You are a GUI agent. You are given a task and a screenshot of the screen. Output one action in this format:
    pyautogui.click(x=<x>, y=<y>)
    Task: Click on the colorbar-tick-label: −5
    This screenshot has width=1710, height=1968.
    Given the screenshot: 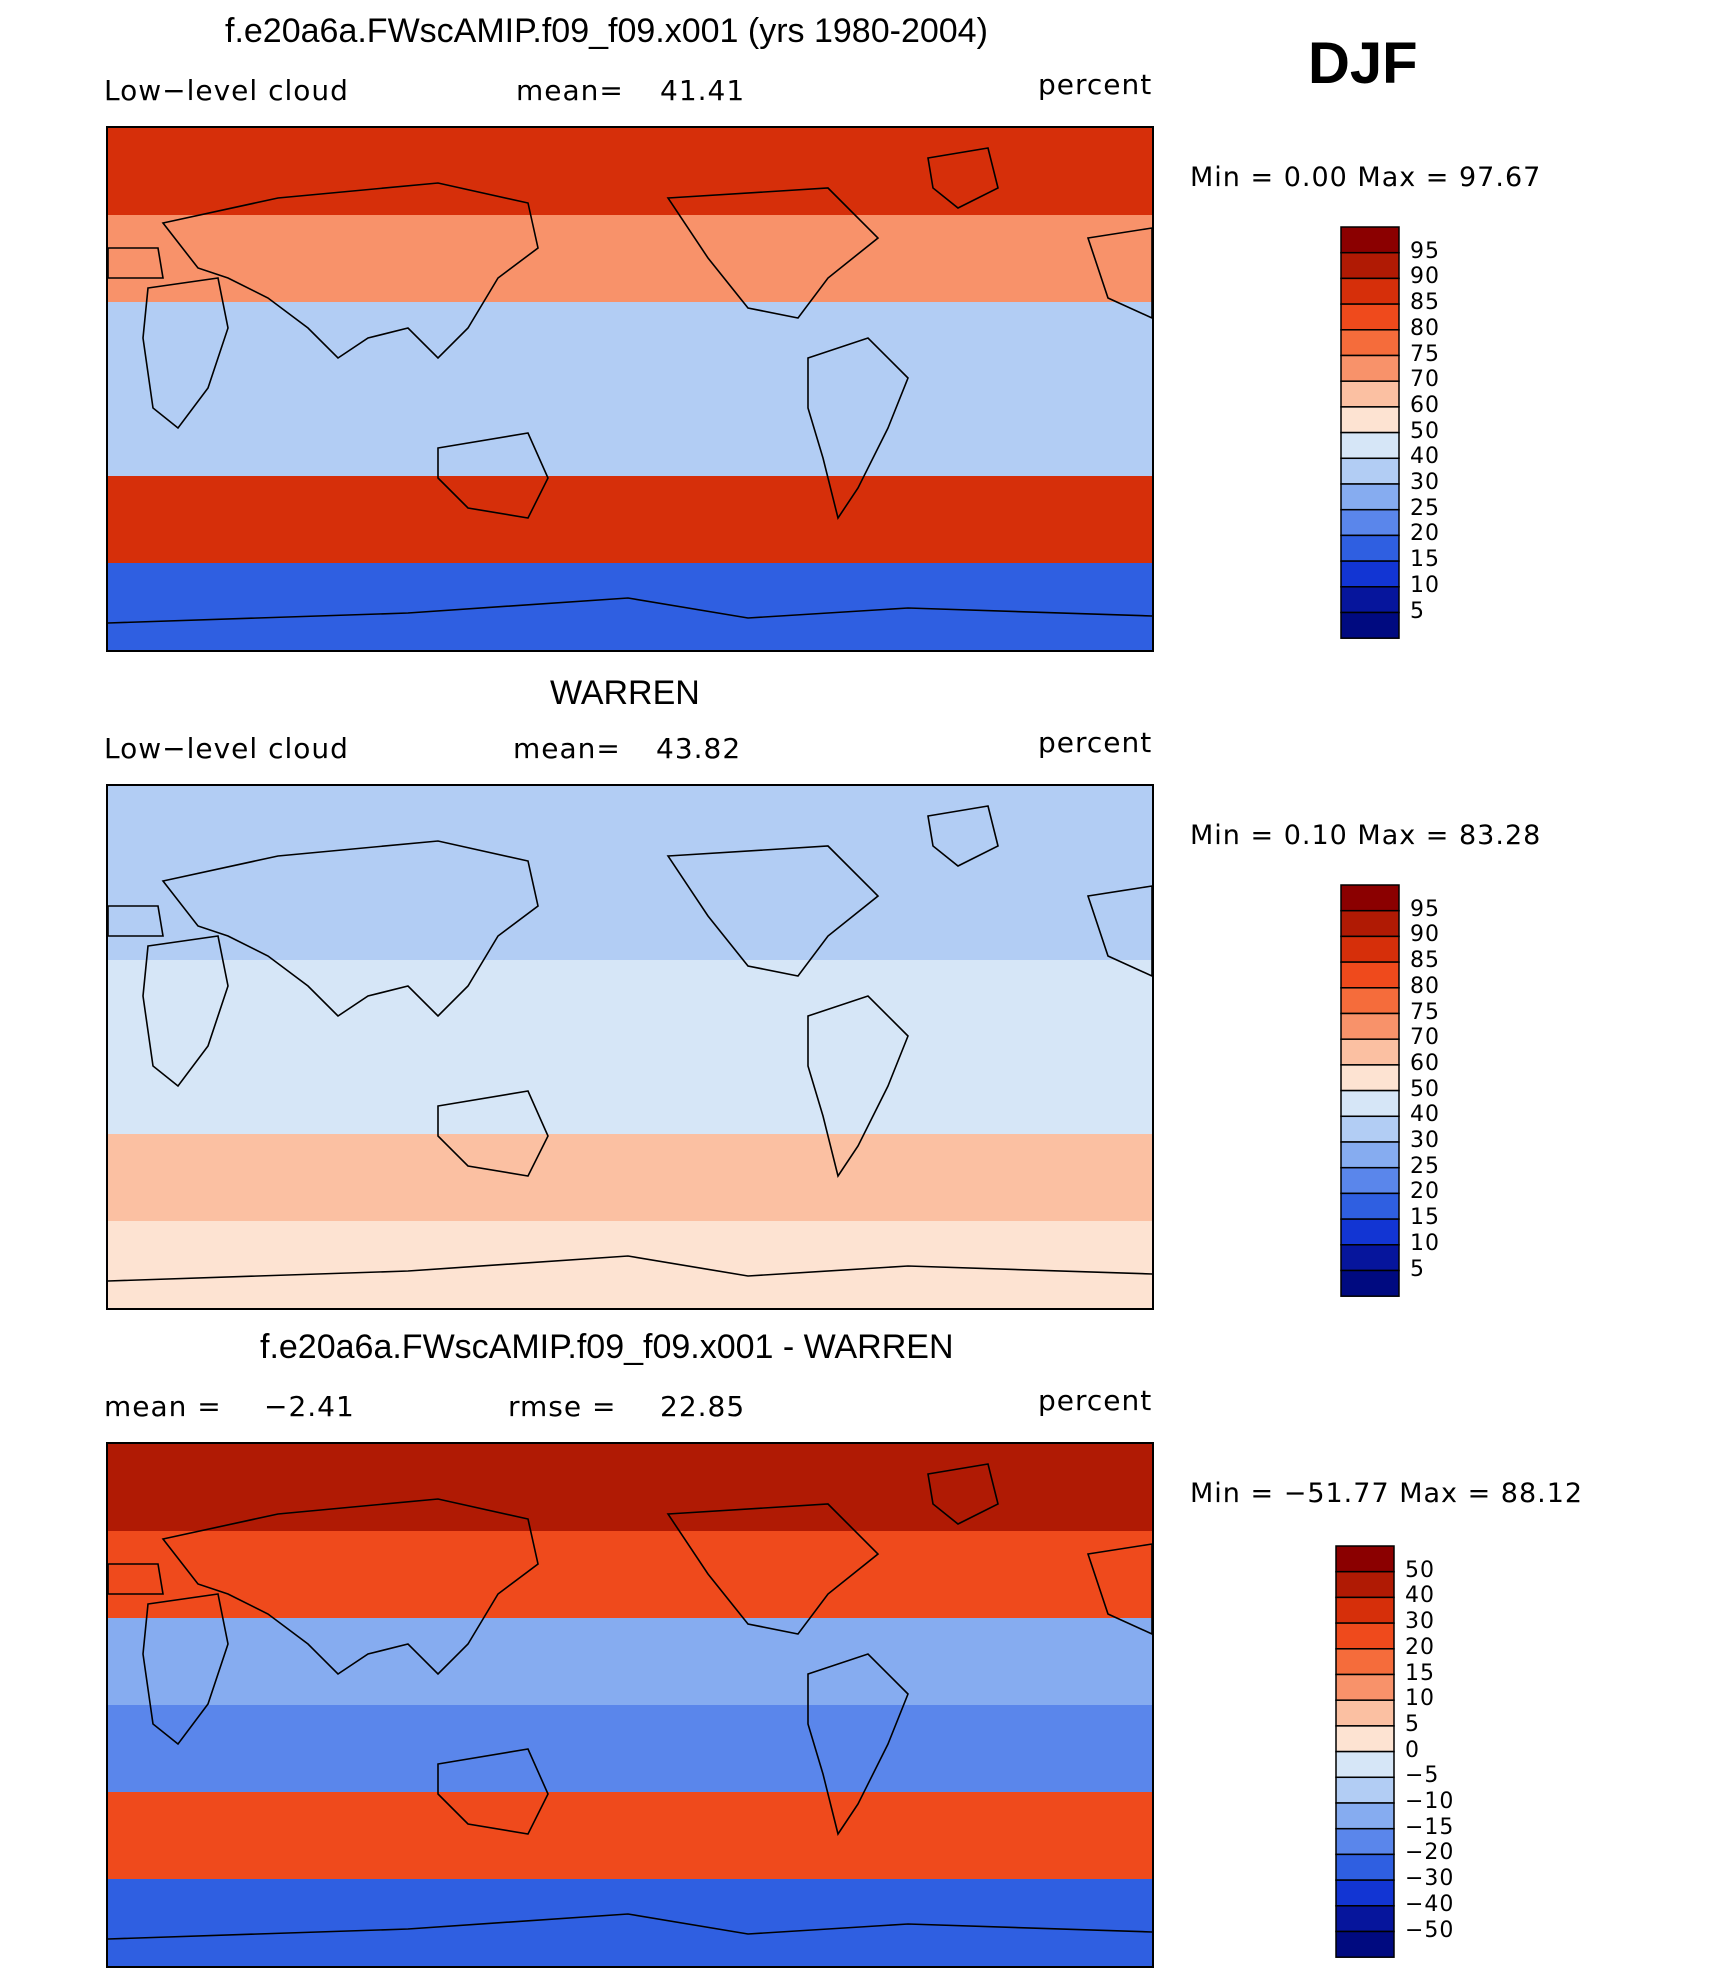 What is the action you would take?
    pyautogui.click(x=1422, y=1776)
    